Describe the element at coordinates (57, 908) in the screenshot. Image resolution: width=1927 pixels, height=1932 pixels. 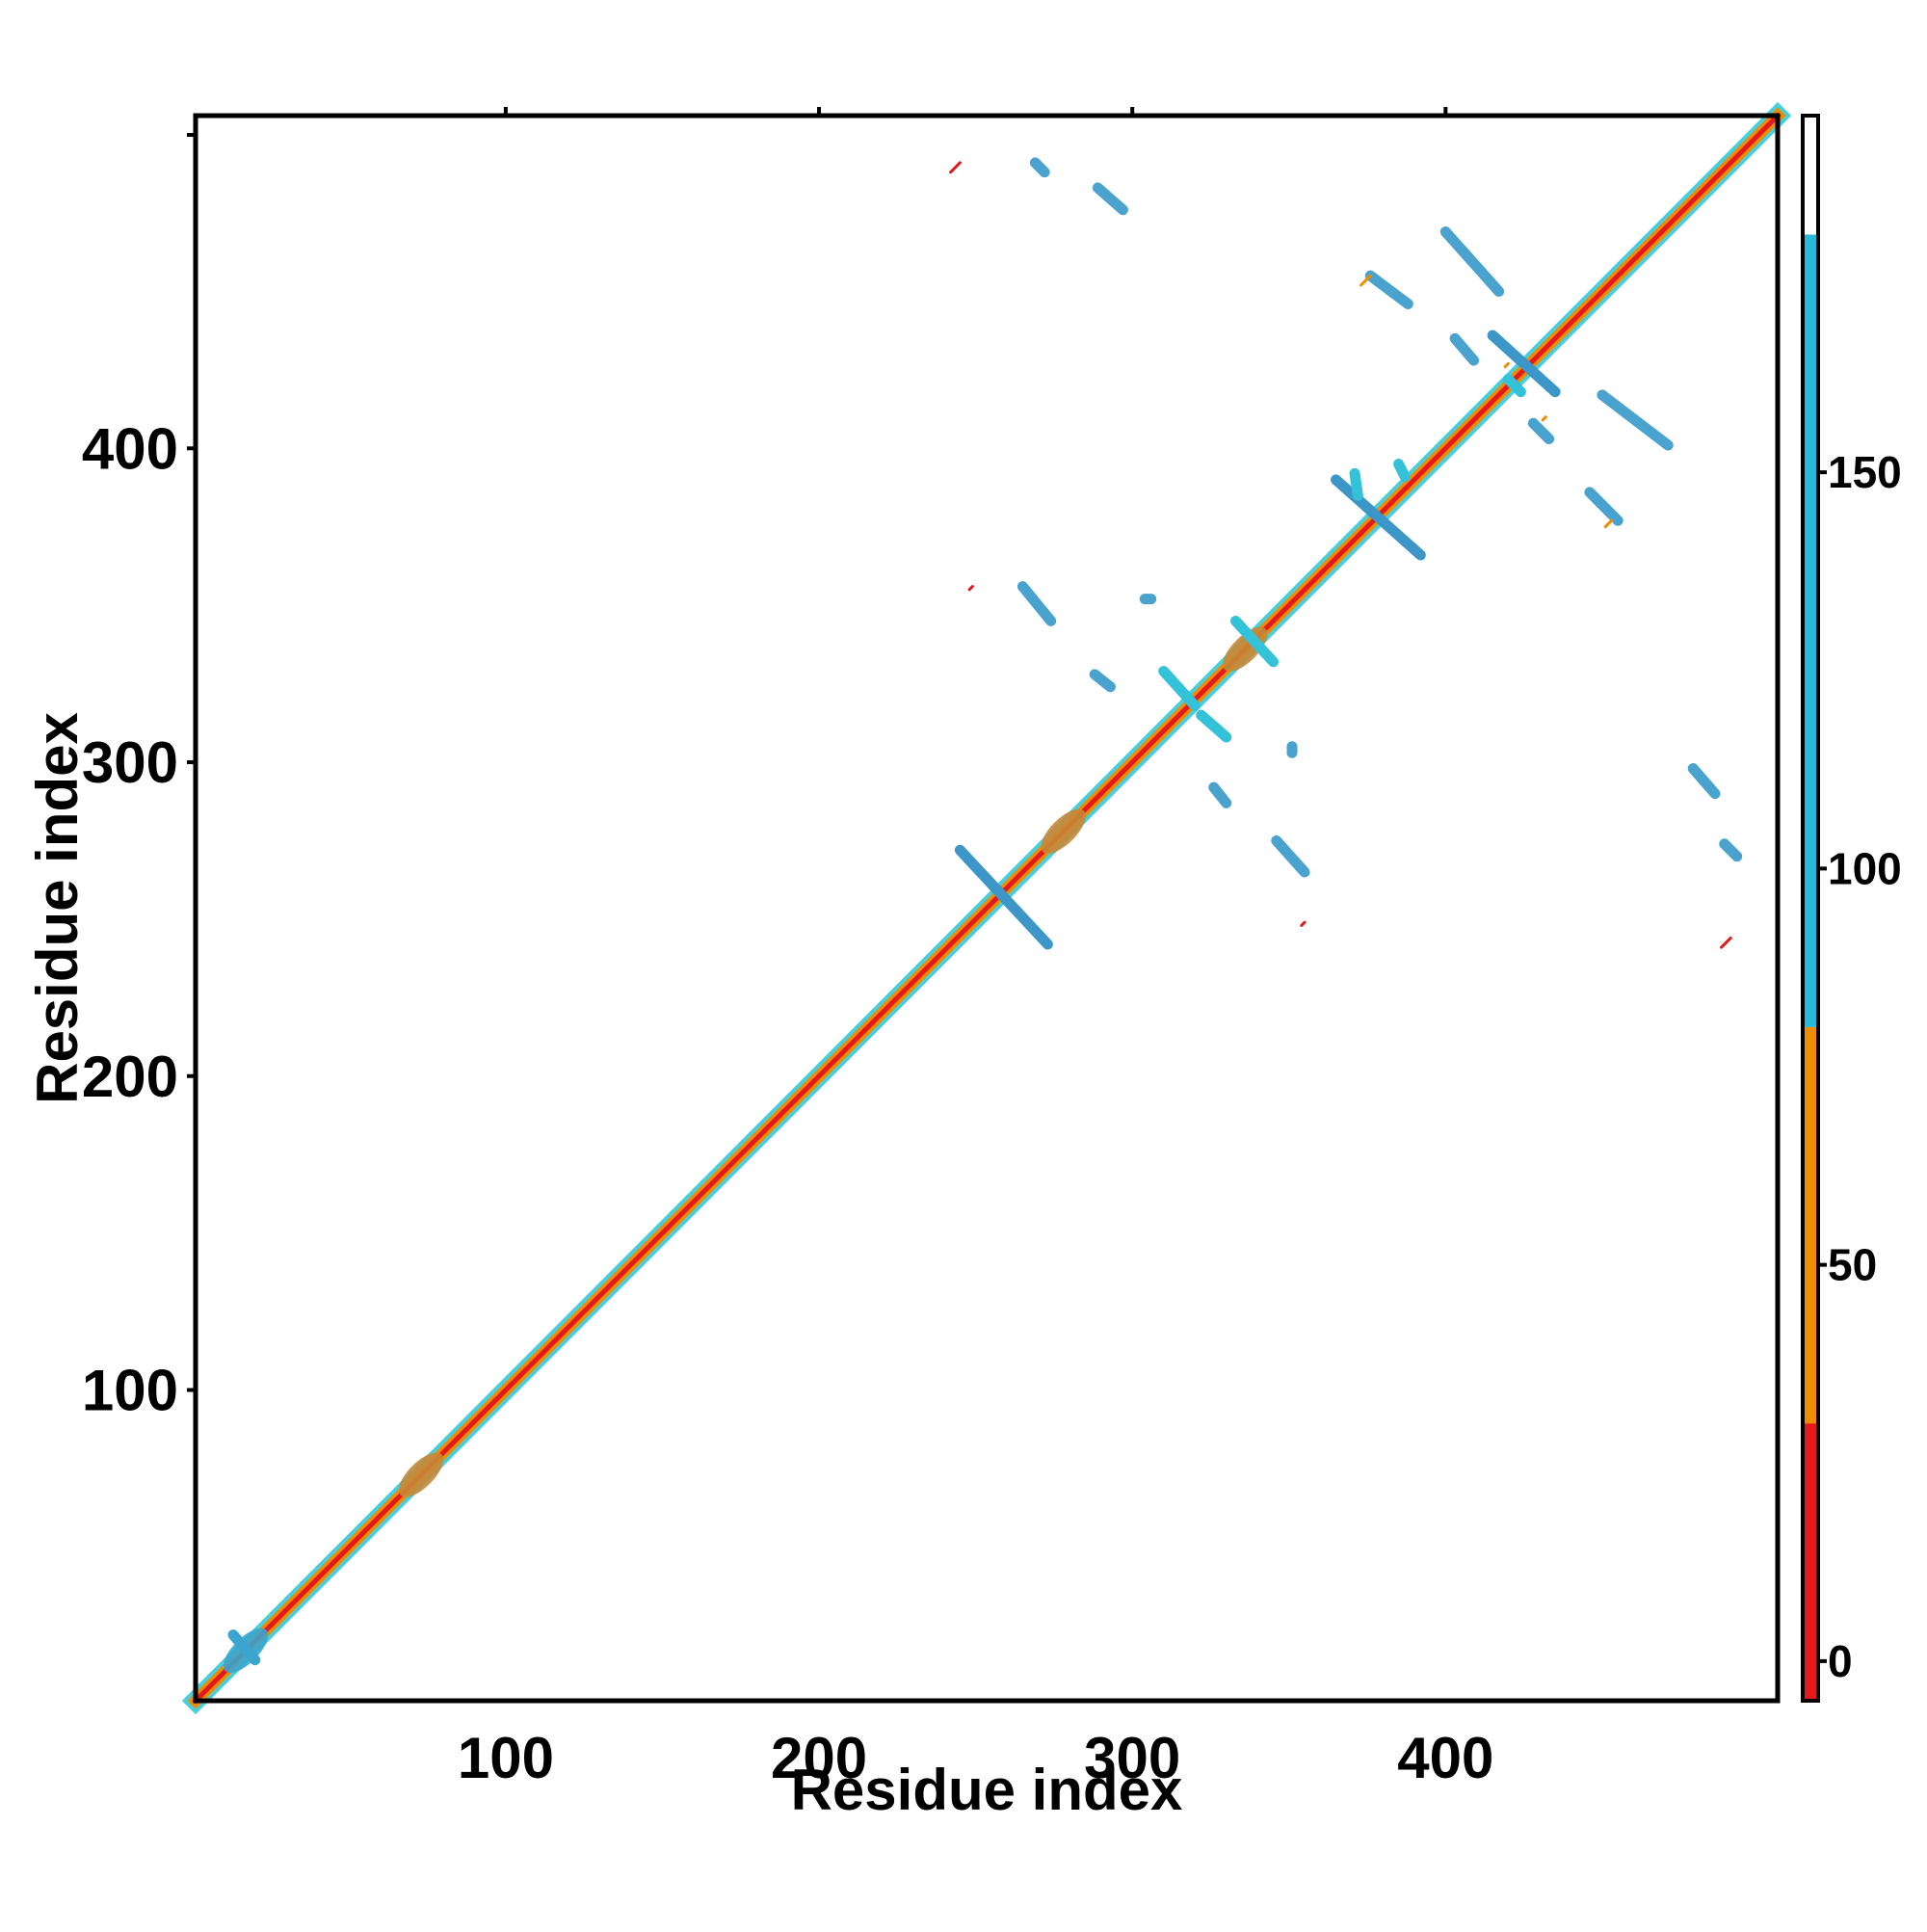
I see `y-axis-title: Residue index` at that location.